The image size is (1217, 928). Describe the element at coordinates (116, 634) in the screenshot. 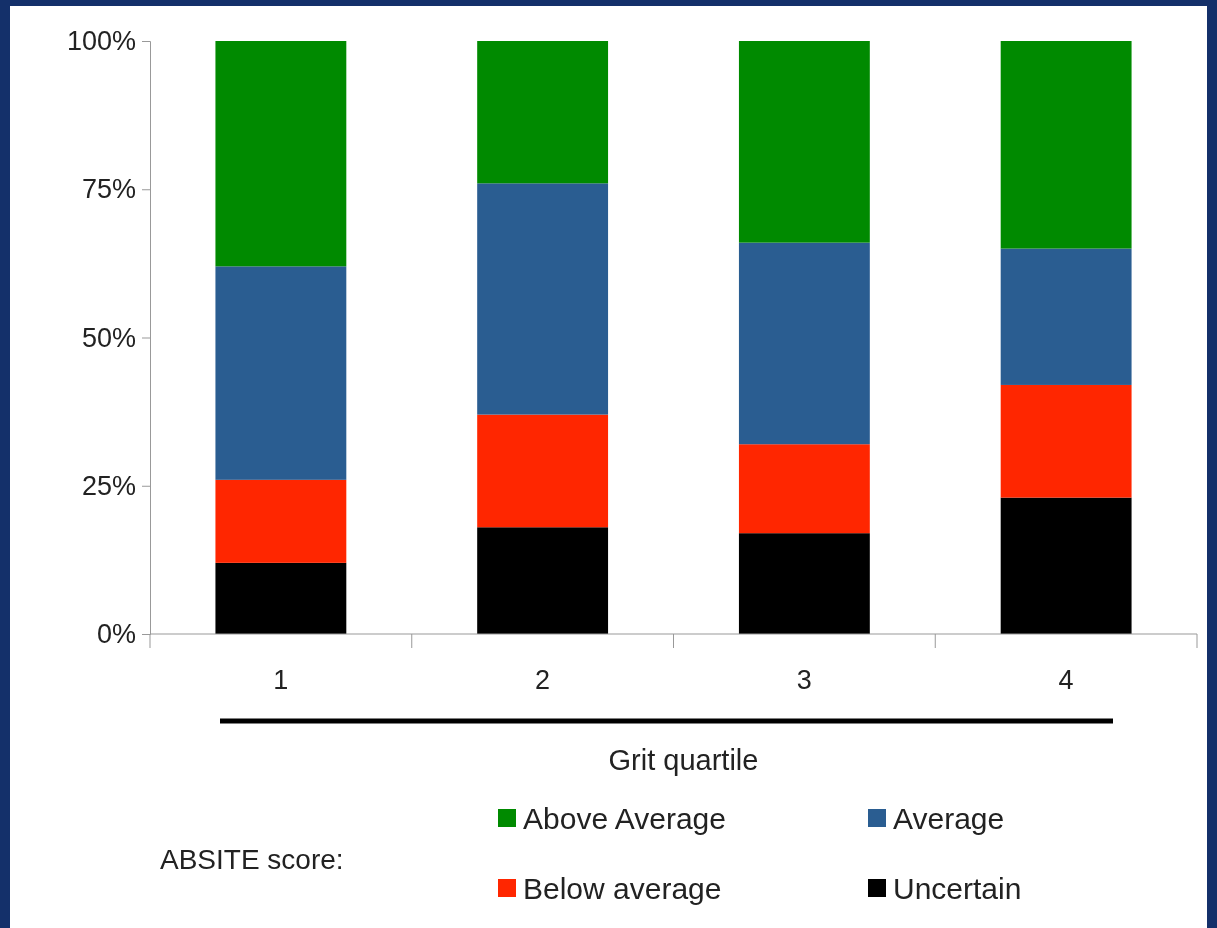

I see `y-tick-label: 0%` at that location.